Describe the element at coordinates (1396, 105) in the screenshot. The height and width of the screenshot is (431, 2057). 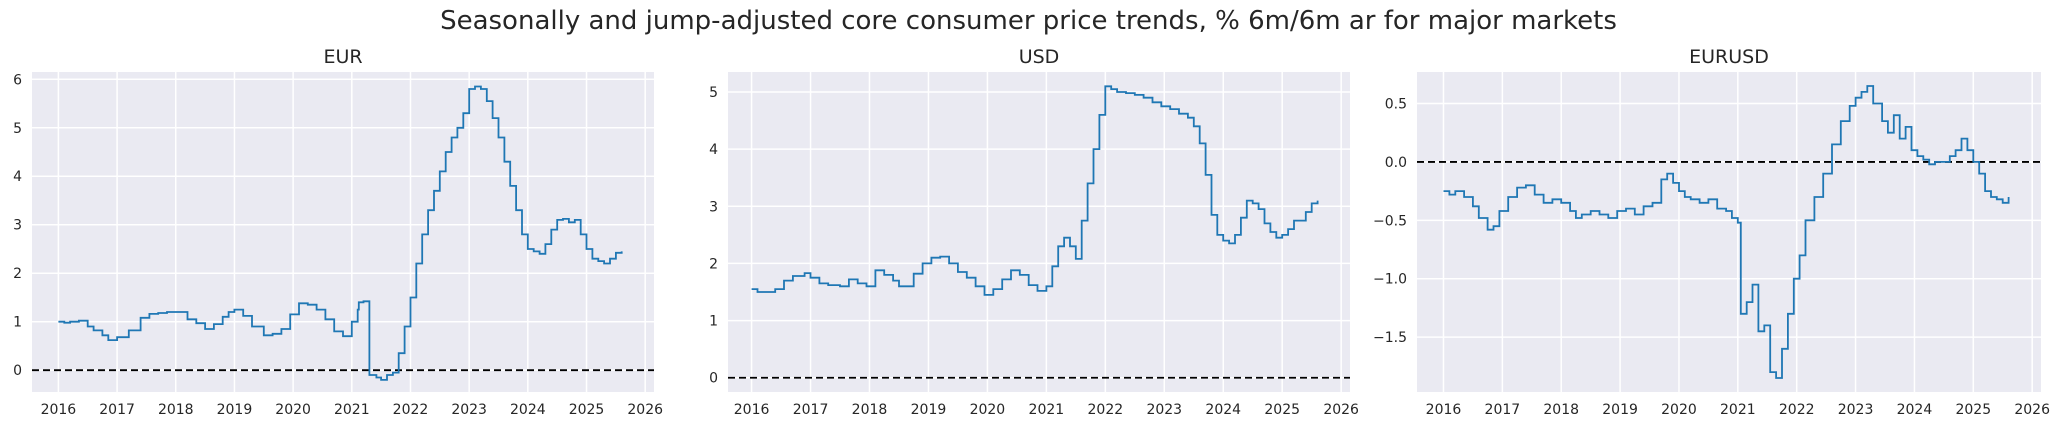
I see `y-tick-label: 0.5` at that location.